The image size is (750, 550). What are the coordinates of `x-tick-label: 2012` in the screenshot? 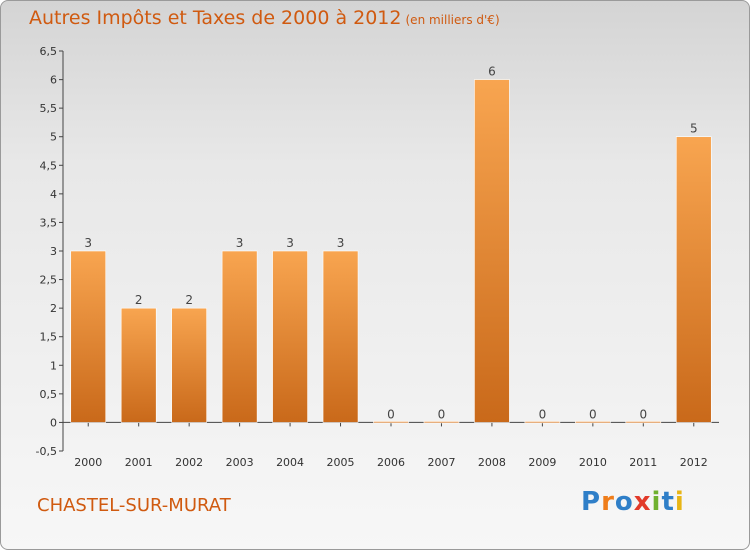 It's located at (694, 462).